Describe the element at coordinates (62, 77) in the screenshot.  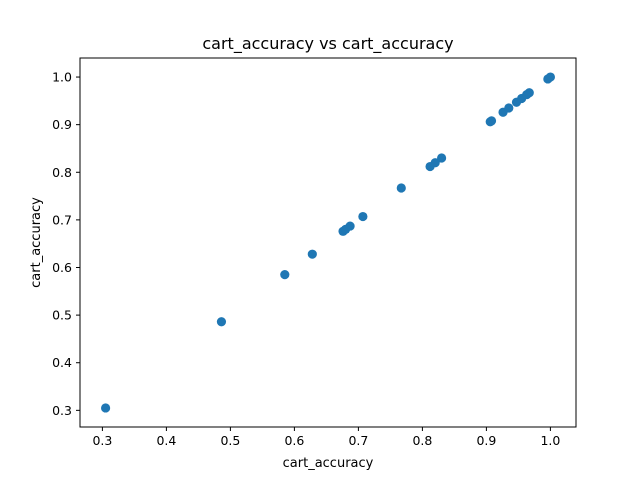
I see `y-tick-label: 1.0` at that location.